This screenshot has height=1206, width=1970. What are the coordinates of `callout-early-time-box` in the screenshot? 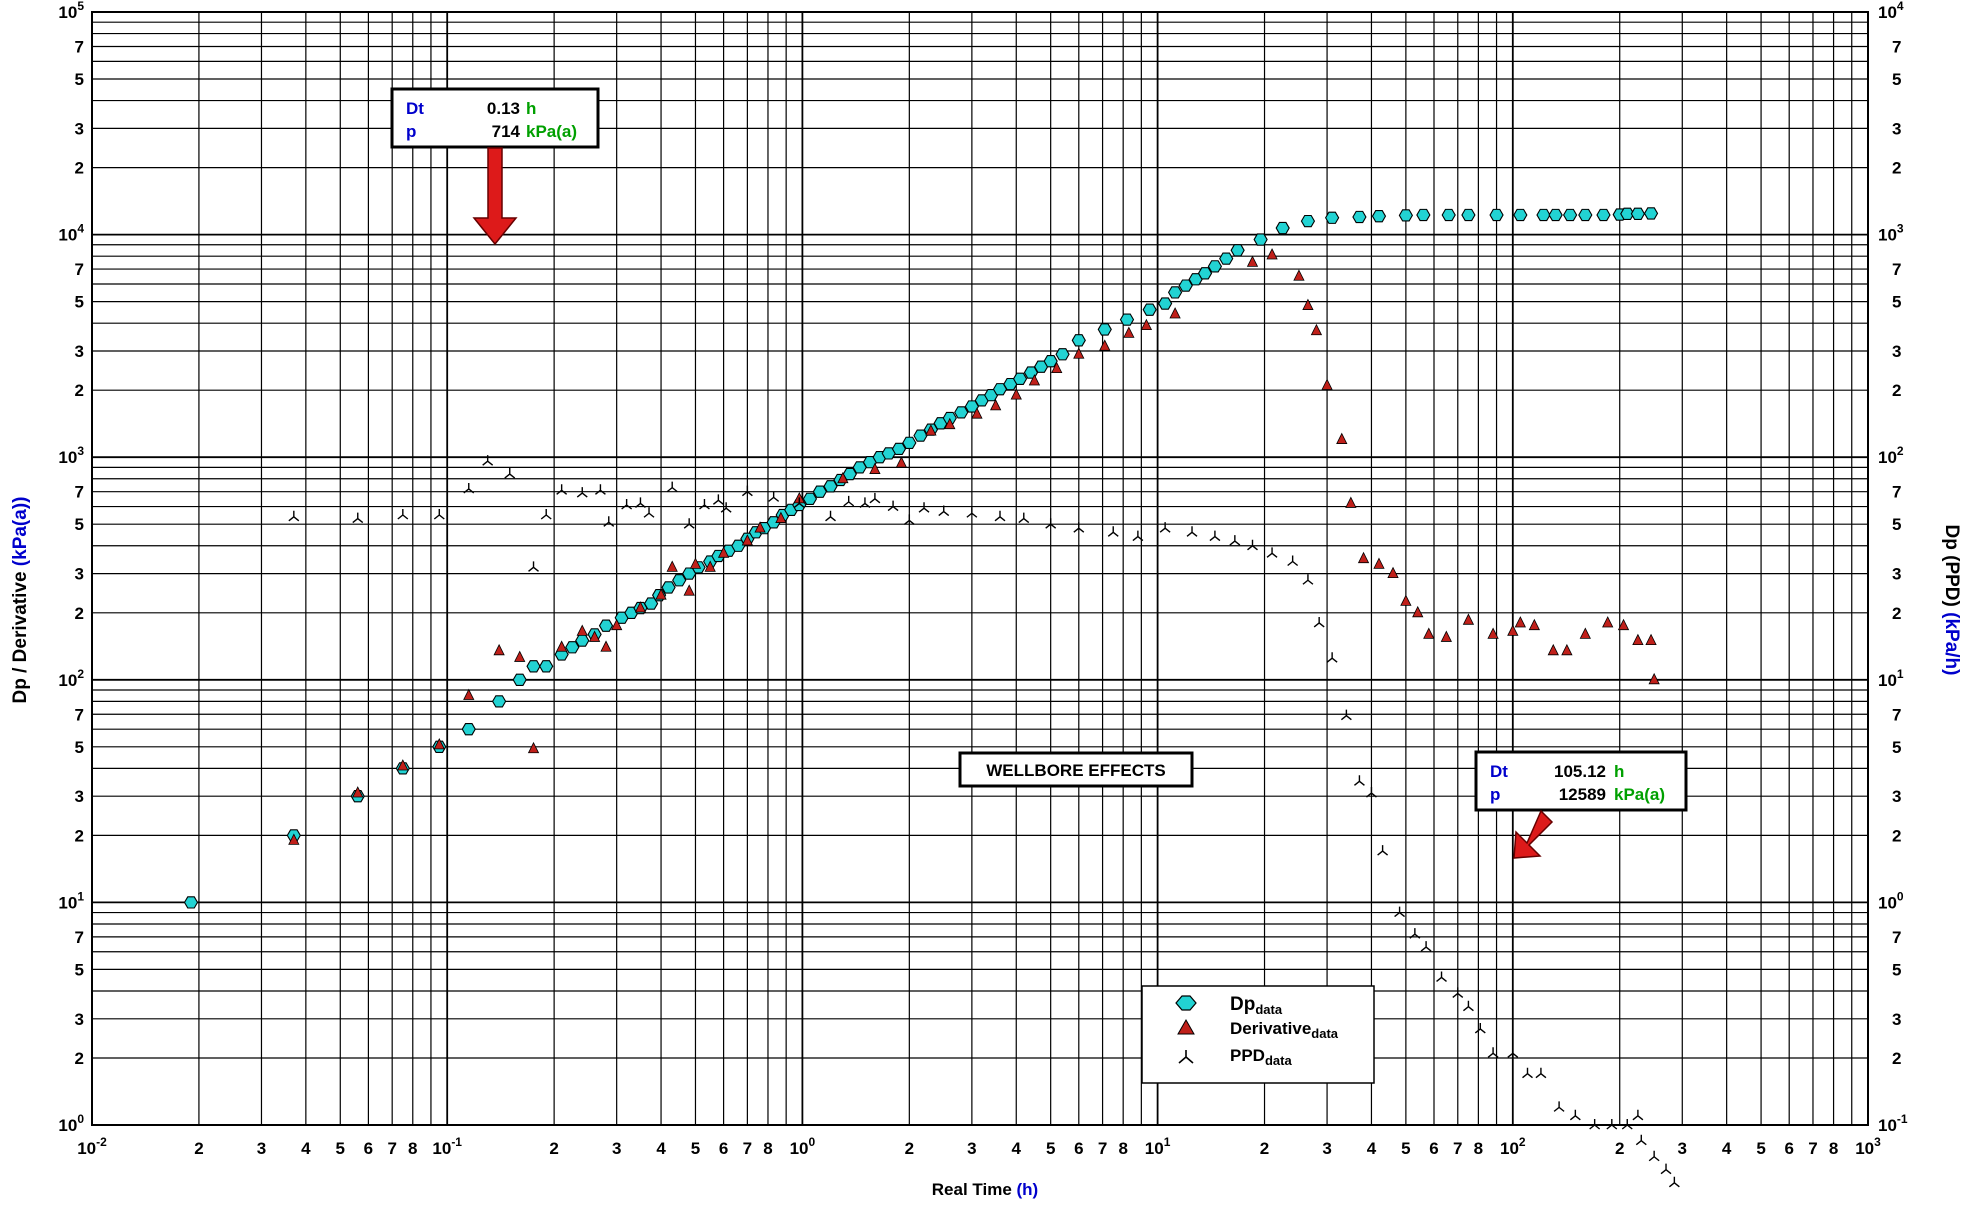 It's located at (495, 118).